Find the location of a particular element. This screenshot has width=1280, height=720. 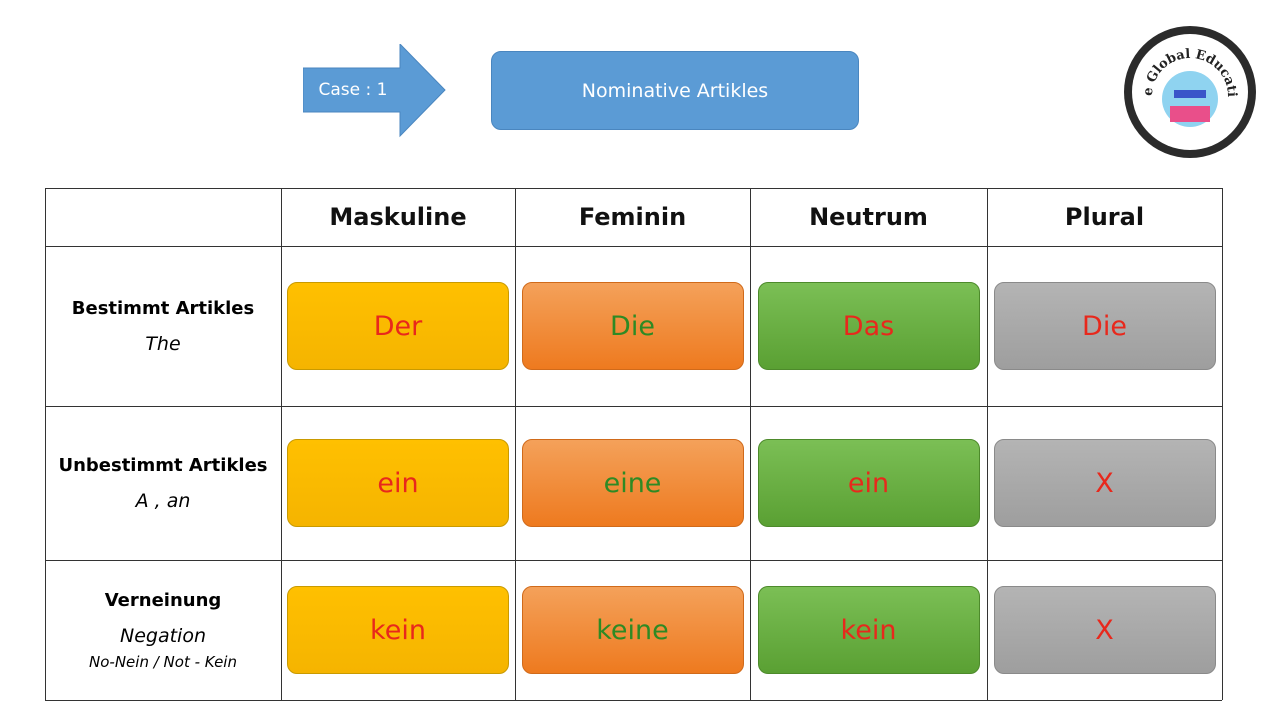

row-translation: The is located at coordinates (163, 343).